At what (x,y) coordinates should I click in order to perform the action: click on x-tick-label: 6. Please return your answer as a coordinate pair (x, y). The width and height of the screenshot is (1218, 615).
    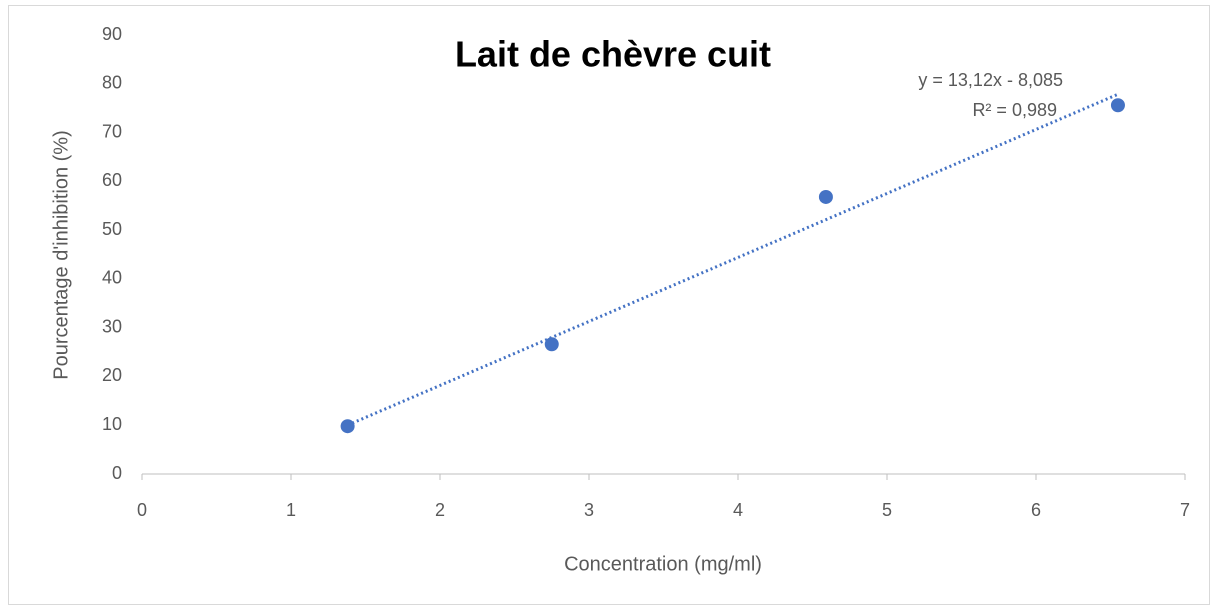
    Looking at the image, I should click on (1036, 510).